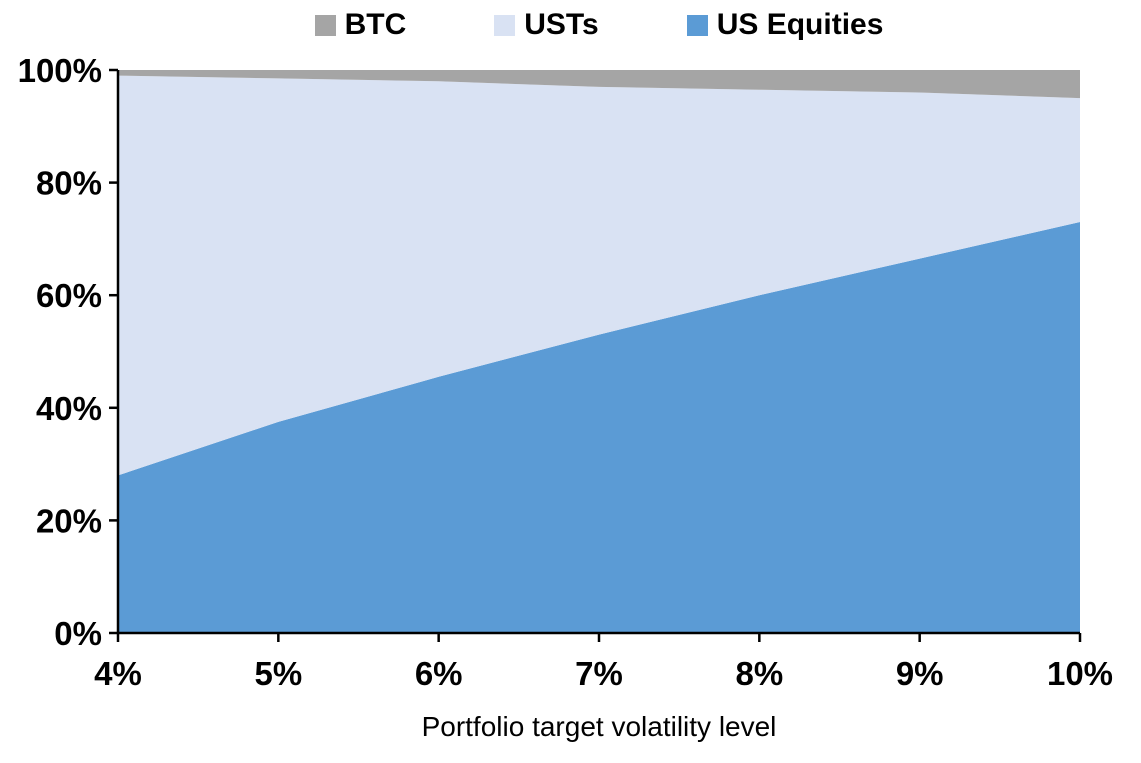  I want to click on y-tick-label: 20%, so click(69, 520).